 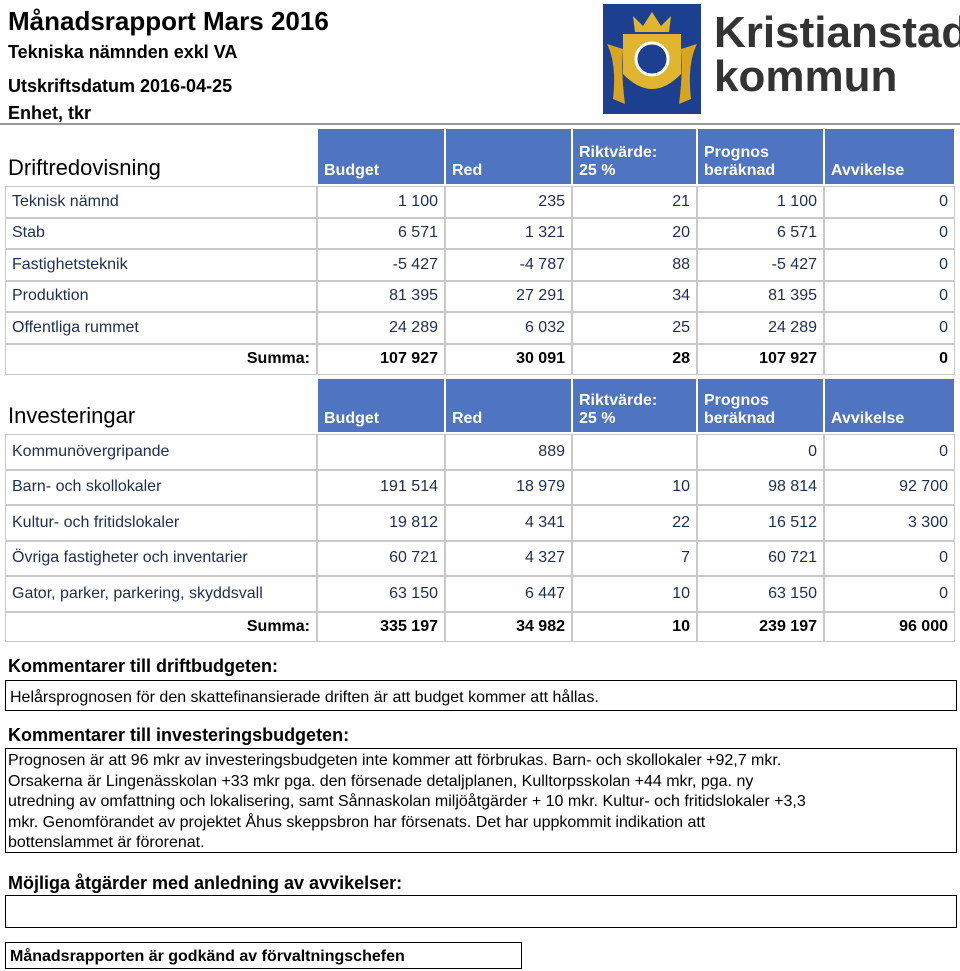 I want to click on cell-value: 4 341, so click(x=508, y=523).